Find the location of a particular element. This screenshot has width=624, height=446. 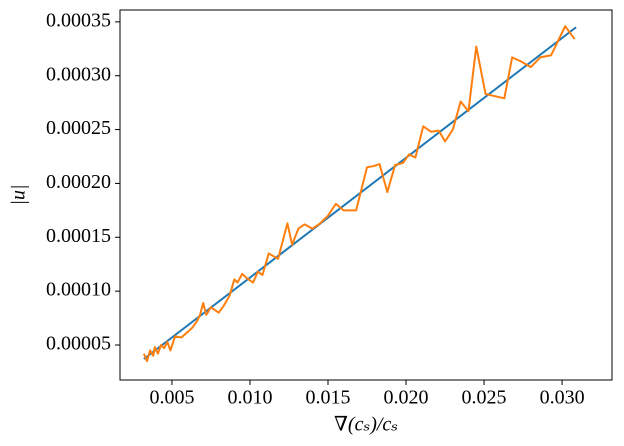

x-tick-label: 0.010 is located at coordinates (249, 398).